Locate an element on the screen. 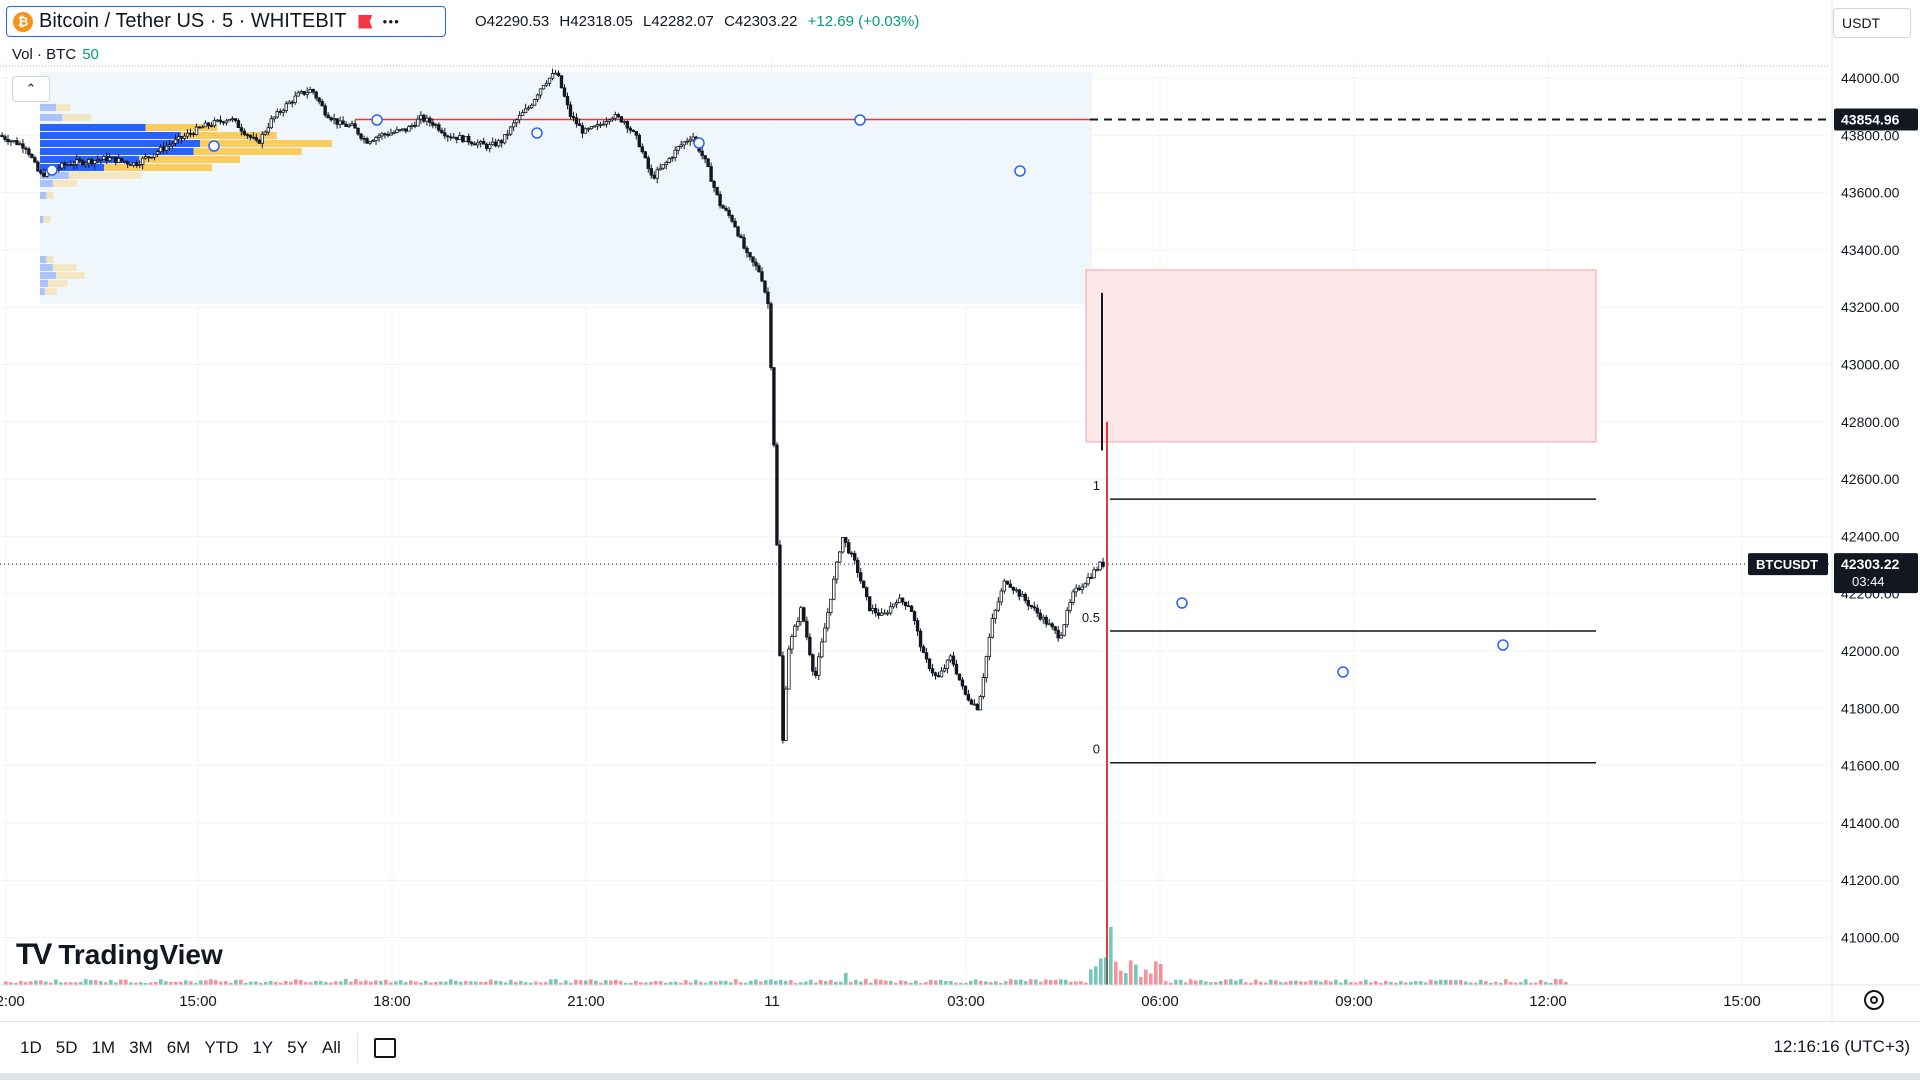 This screenshot has width=1920, height=1080. timeframe-3m: 3M is located at coordinates (141, 1047).